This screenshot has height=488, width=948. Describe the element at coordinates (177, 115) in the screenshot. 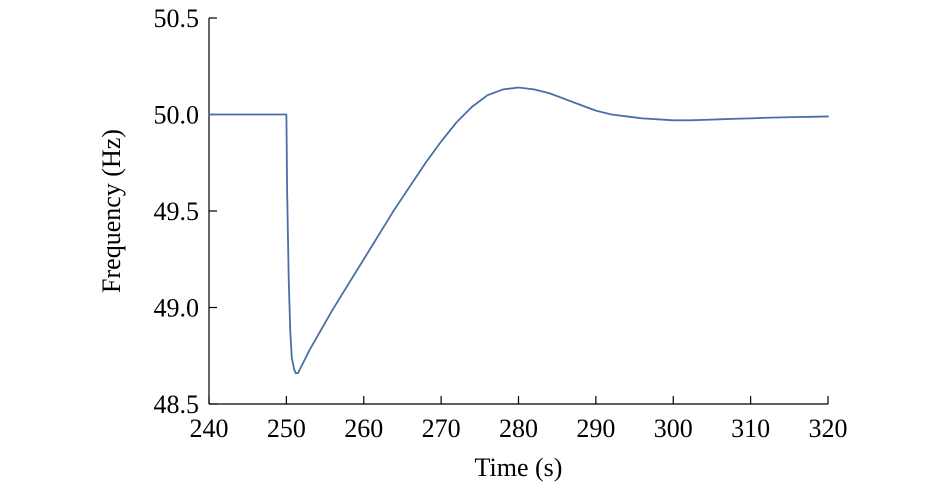

I see `y-tick-label: 50.0` at that location.